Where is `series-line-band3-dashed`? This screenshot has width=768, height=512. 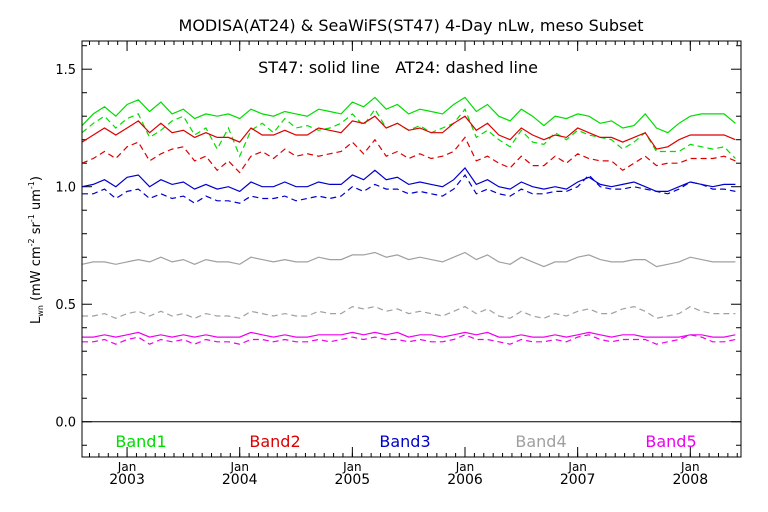
series-line-band3-dashed is located at coordinates (409, 188).